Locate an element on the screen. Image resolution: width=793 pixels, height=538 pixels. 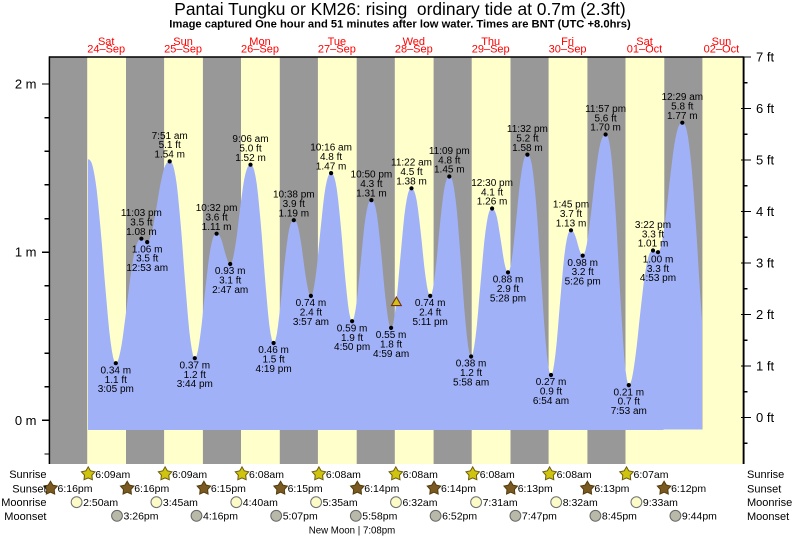
svg-text: 0.55 m is located at coordinates (391, 335).